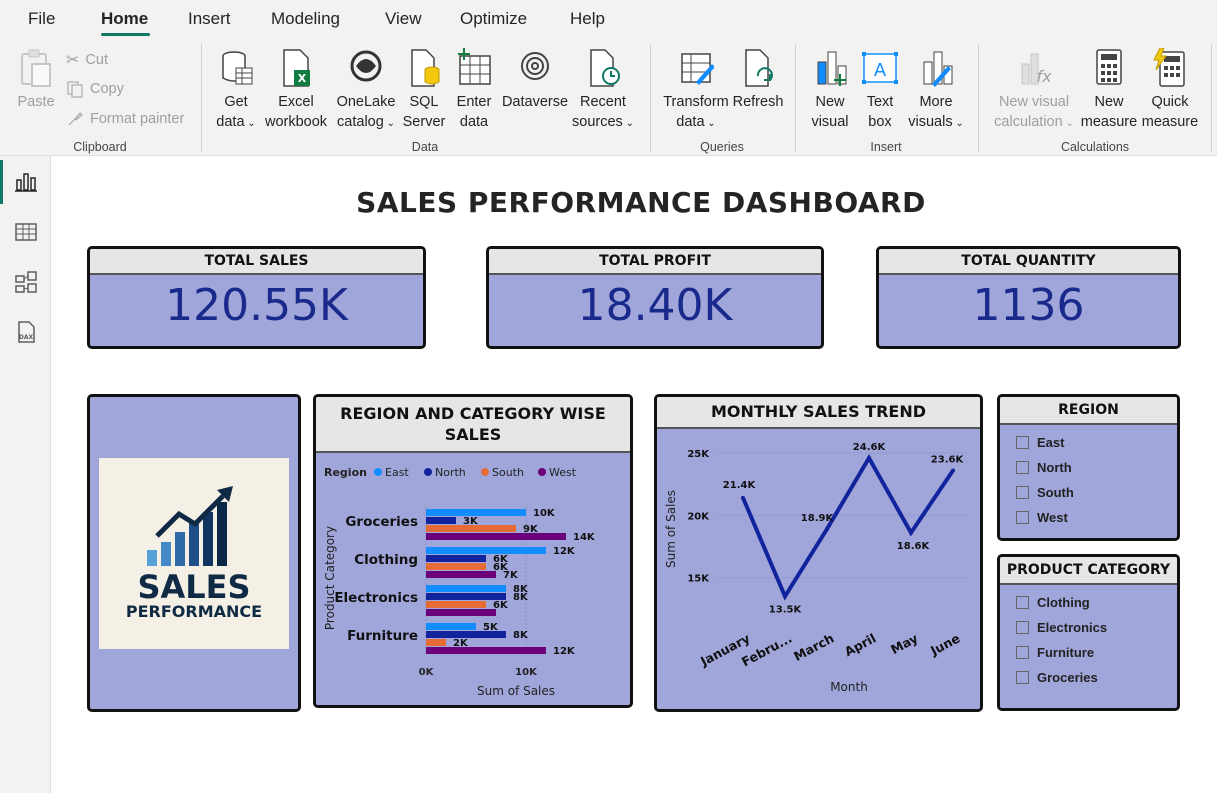  Describe the element at coordinates (397, 472) in the screenshot. I see `legend-item: East` at that location.